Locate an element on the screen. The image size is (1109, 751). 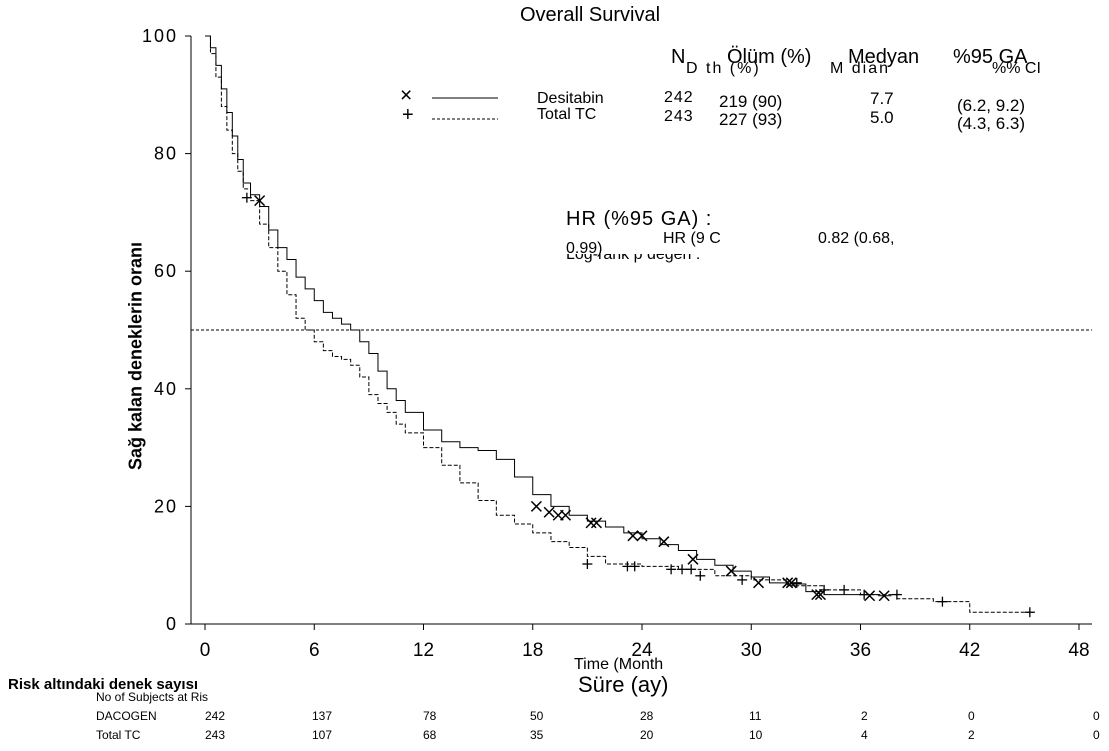
legend-line-samples is located at coordinates (465, 108).